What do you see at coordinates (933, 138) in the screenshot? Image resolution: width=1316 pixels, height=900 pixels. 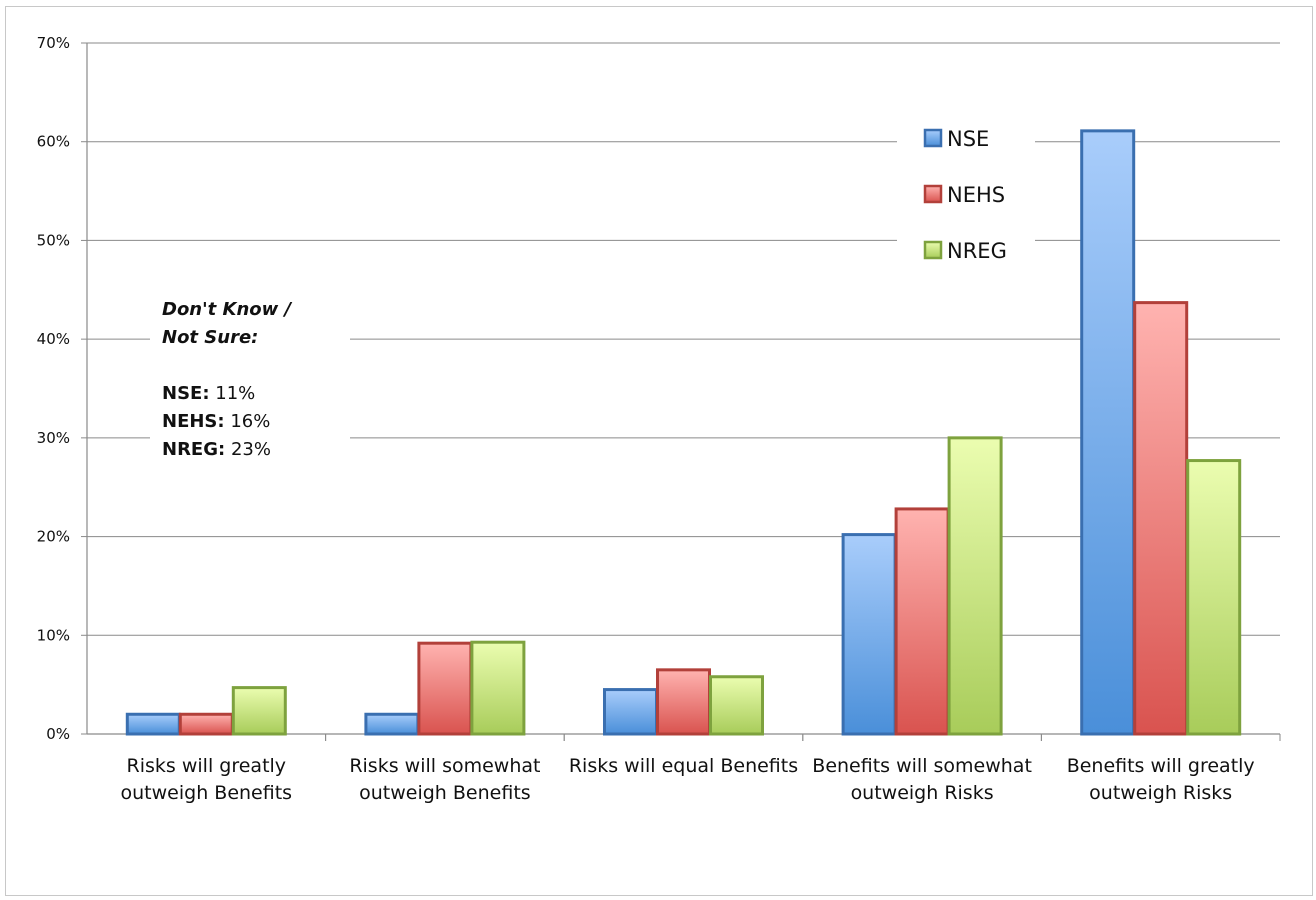 I see `legend-swatch-nse` at bounding box center [933, 138].